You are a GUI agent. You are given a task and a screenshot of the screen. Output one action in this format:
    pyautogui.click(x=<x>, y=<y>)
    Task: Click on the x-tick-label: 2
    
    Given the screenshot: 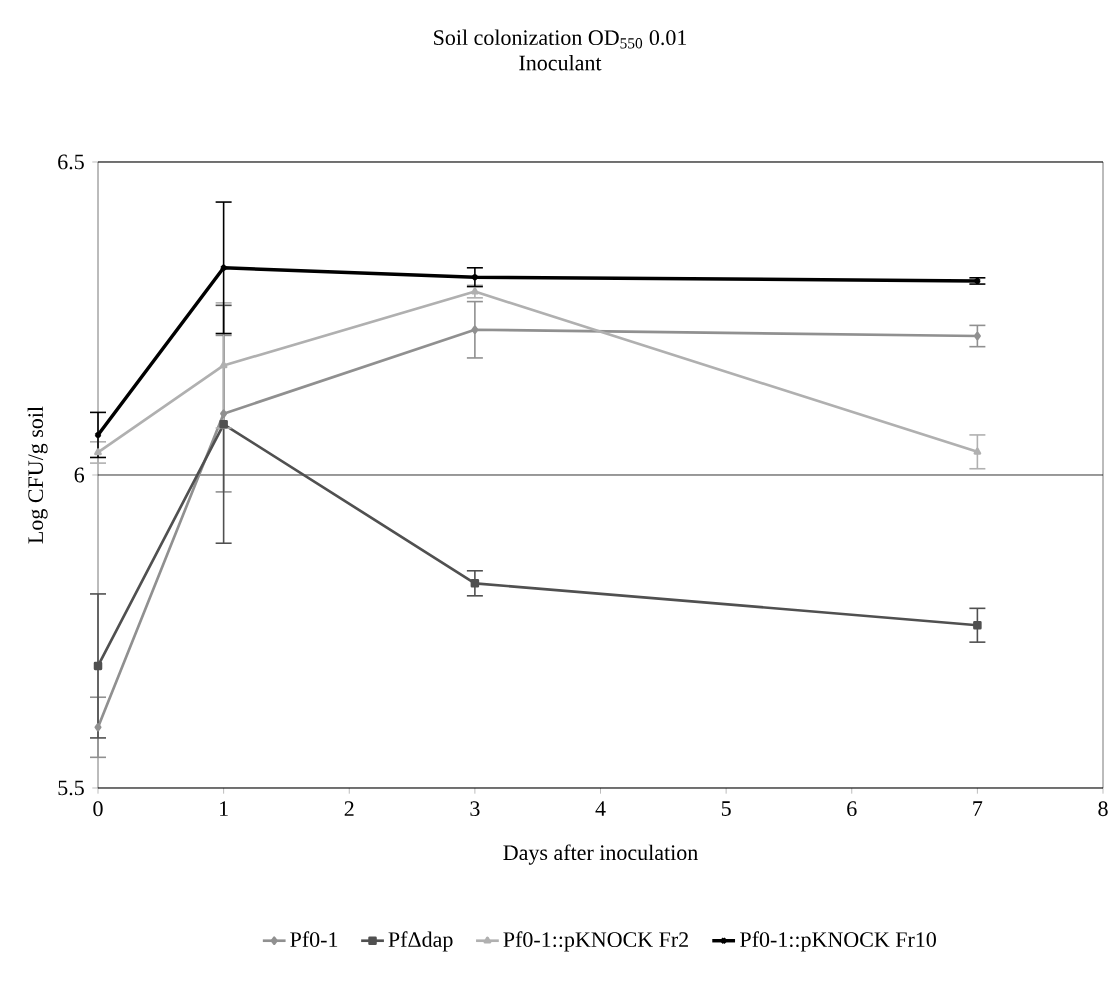 What is the action you would take?
    pyautogui.click(x=349, y=808)
    